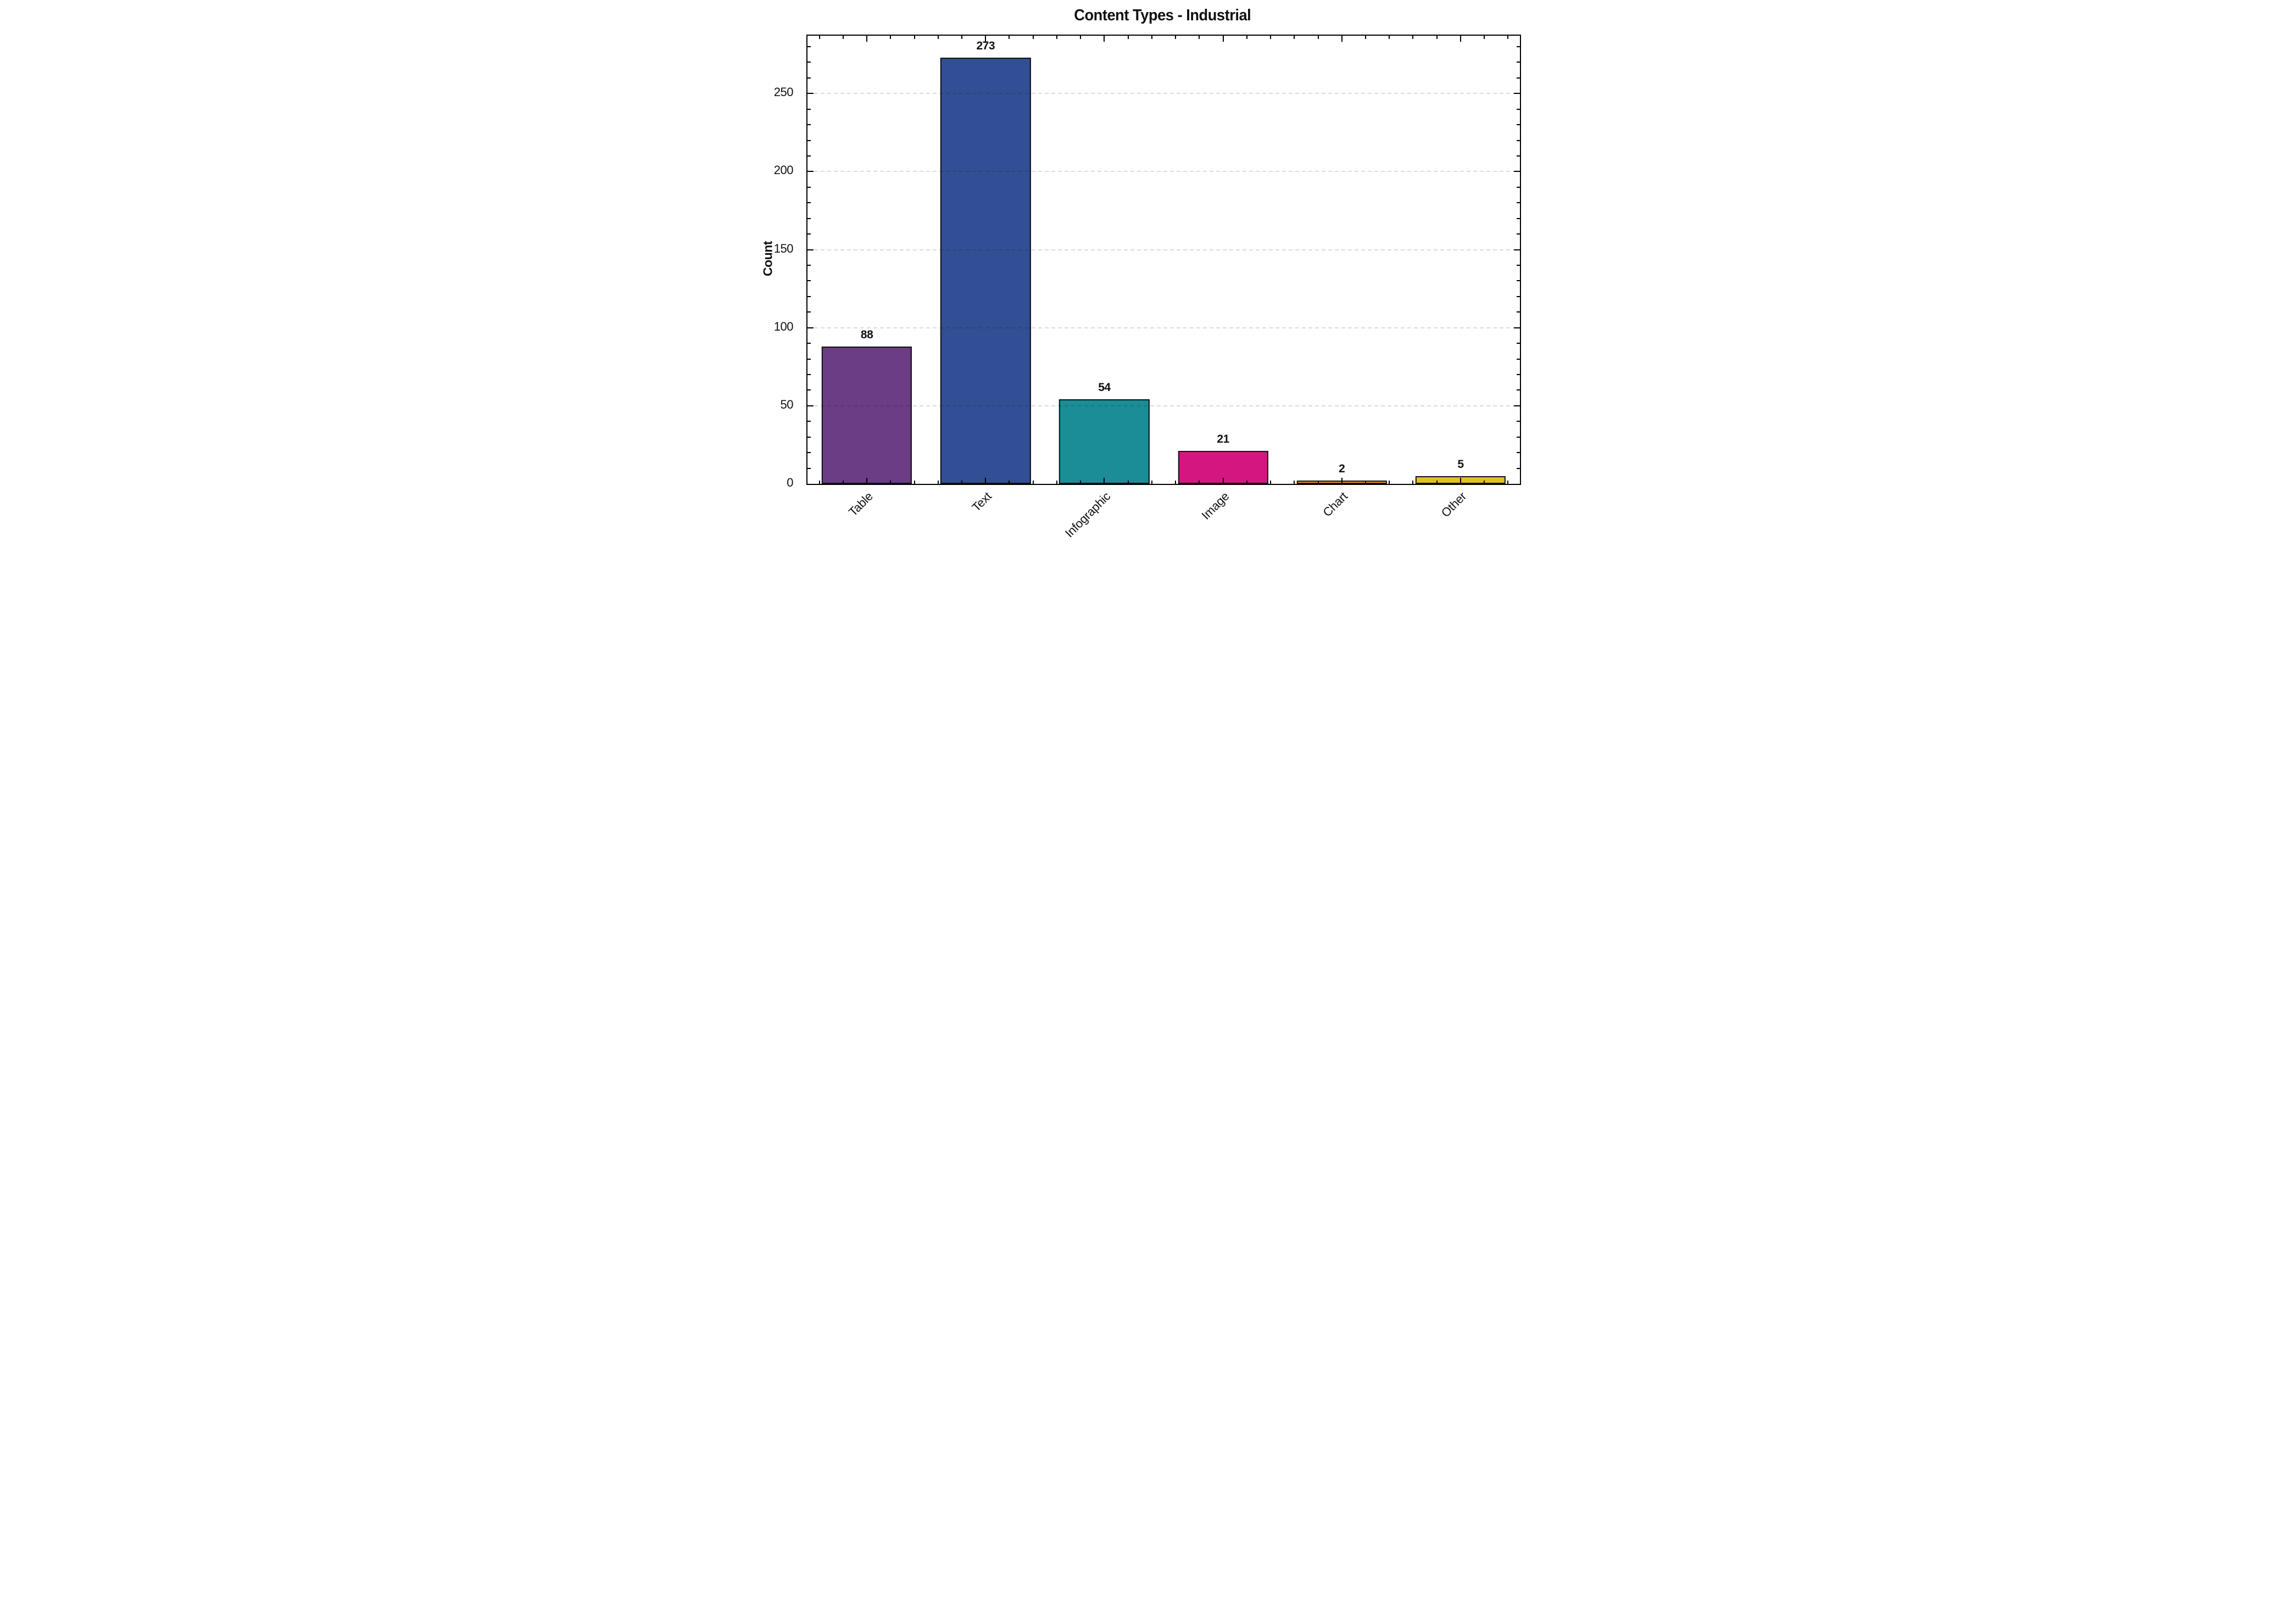 The height and width of the screenshot is (1624, 2284). What do you see at coordinates (985, 270) in the screenshot?
I see `bar-text` at bounding box center [985, 270].